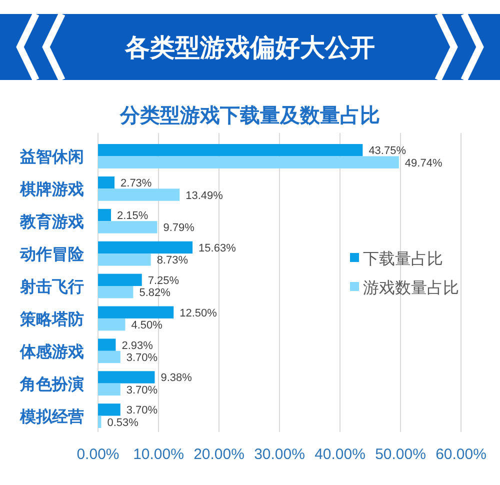 The width and height of the screenshot is (500, 485). I want to click on data-label: 5.82%, so click(155, 293).